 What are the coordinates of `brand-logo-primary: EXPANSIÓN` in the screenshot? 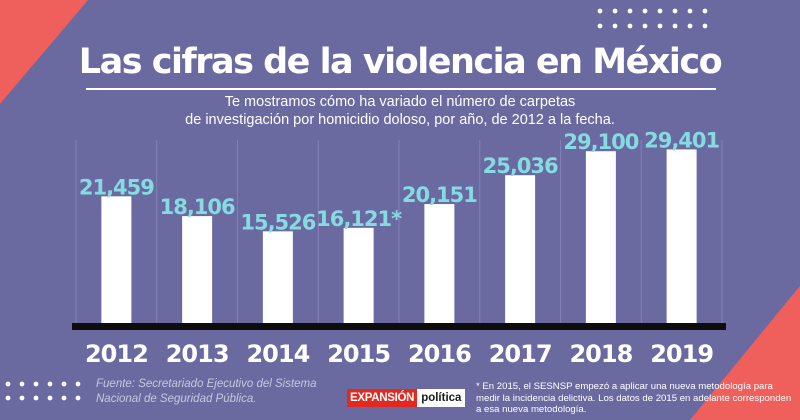 It's located at (382, 398).